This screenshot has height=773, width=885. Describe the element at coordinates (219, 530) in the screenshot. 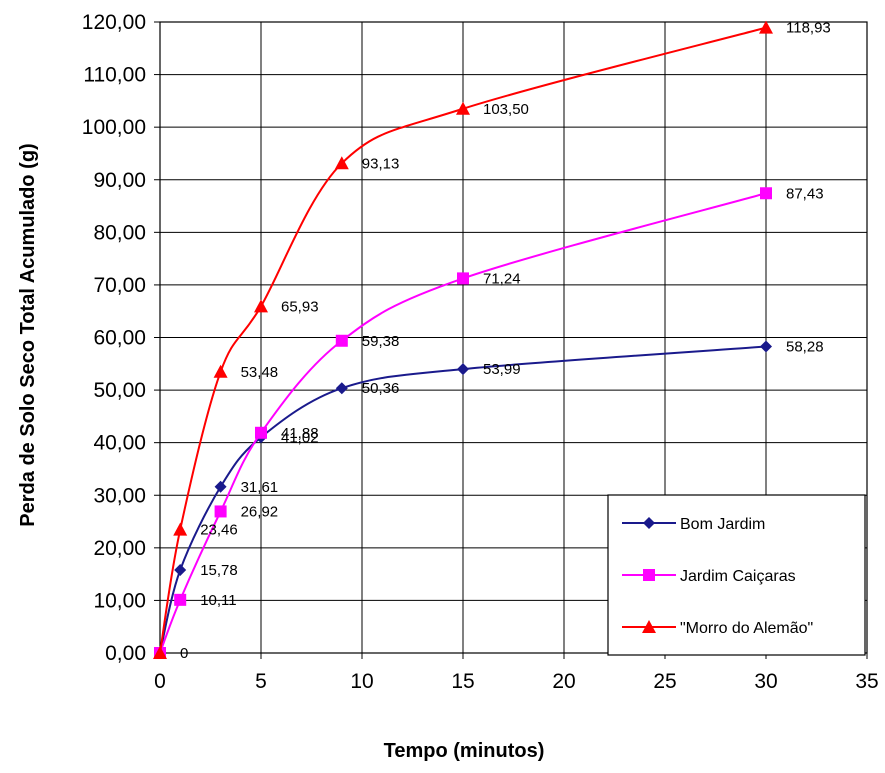

I see `data-label: 23,46` at that location.